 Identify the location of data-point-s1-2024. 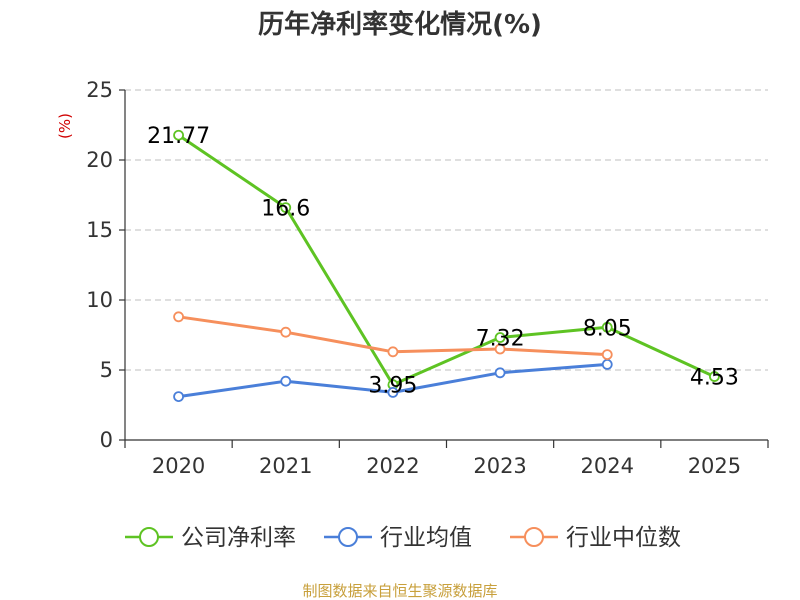
(607, 364).